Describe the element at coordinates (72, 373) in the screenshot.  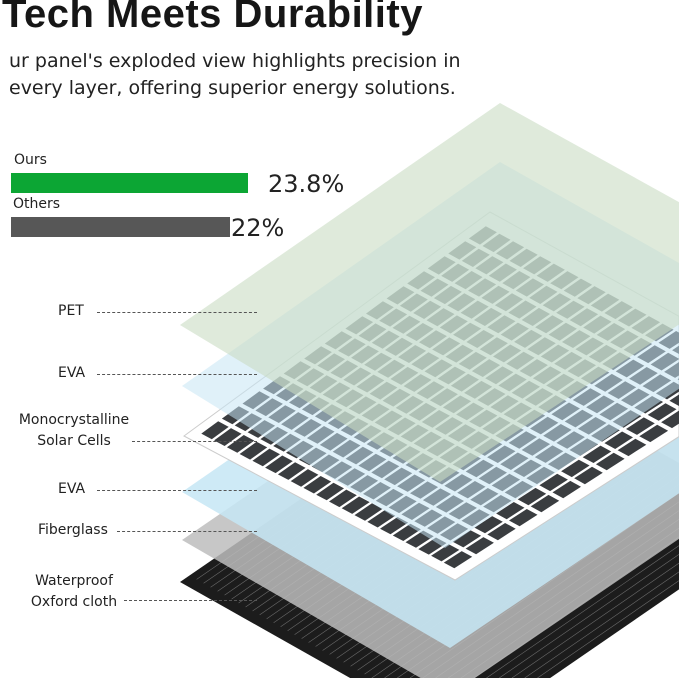
I see `layer-label-eva-top: EVA` at that location.